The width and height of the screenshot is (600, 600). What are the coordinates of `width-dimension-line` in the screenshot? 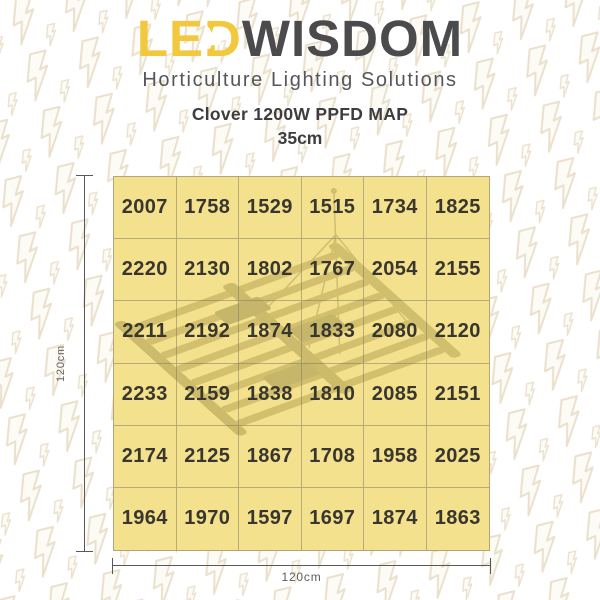 It's located at (301, 566).